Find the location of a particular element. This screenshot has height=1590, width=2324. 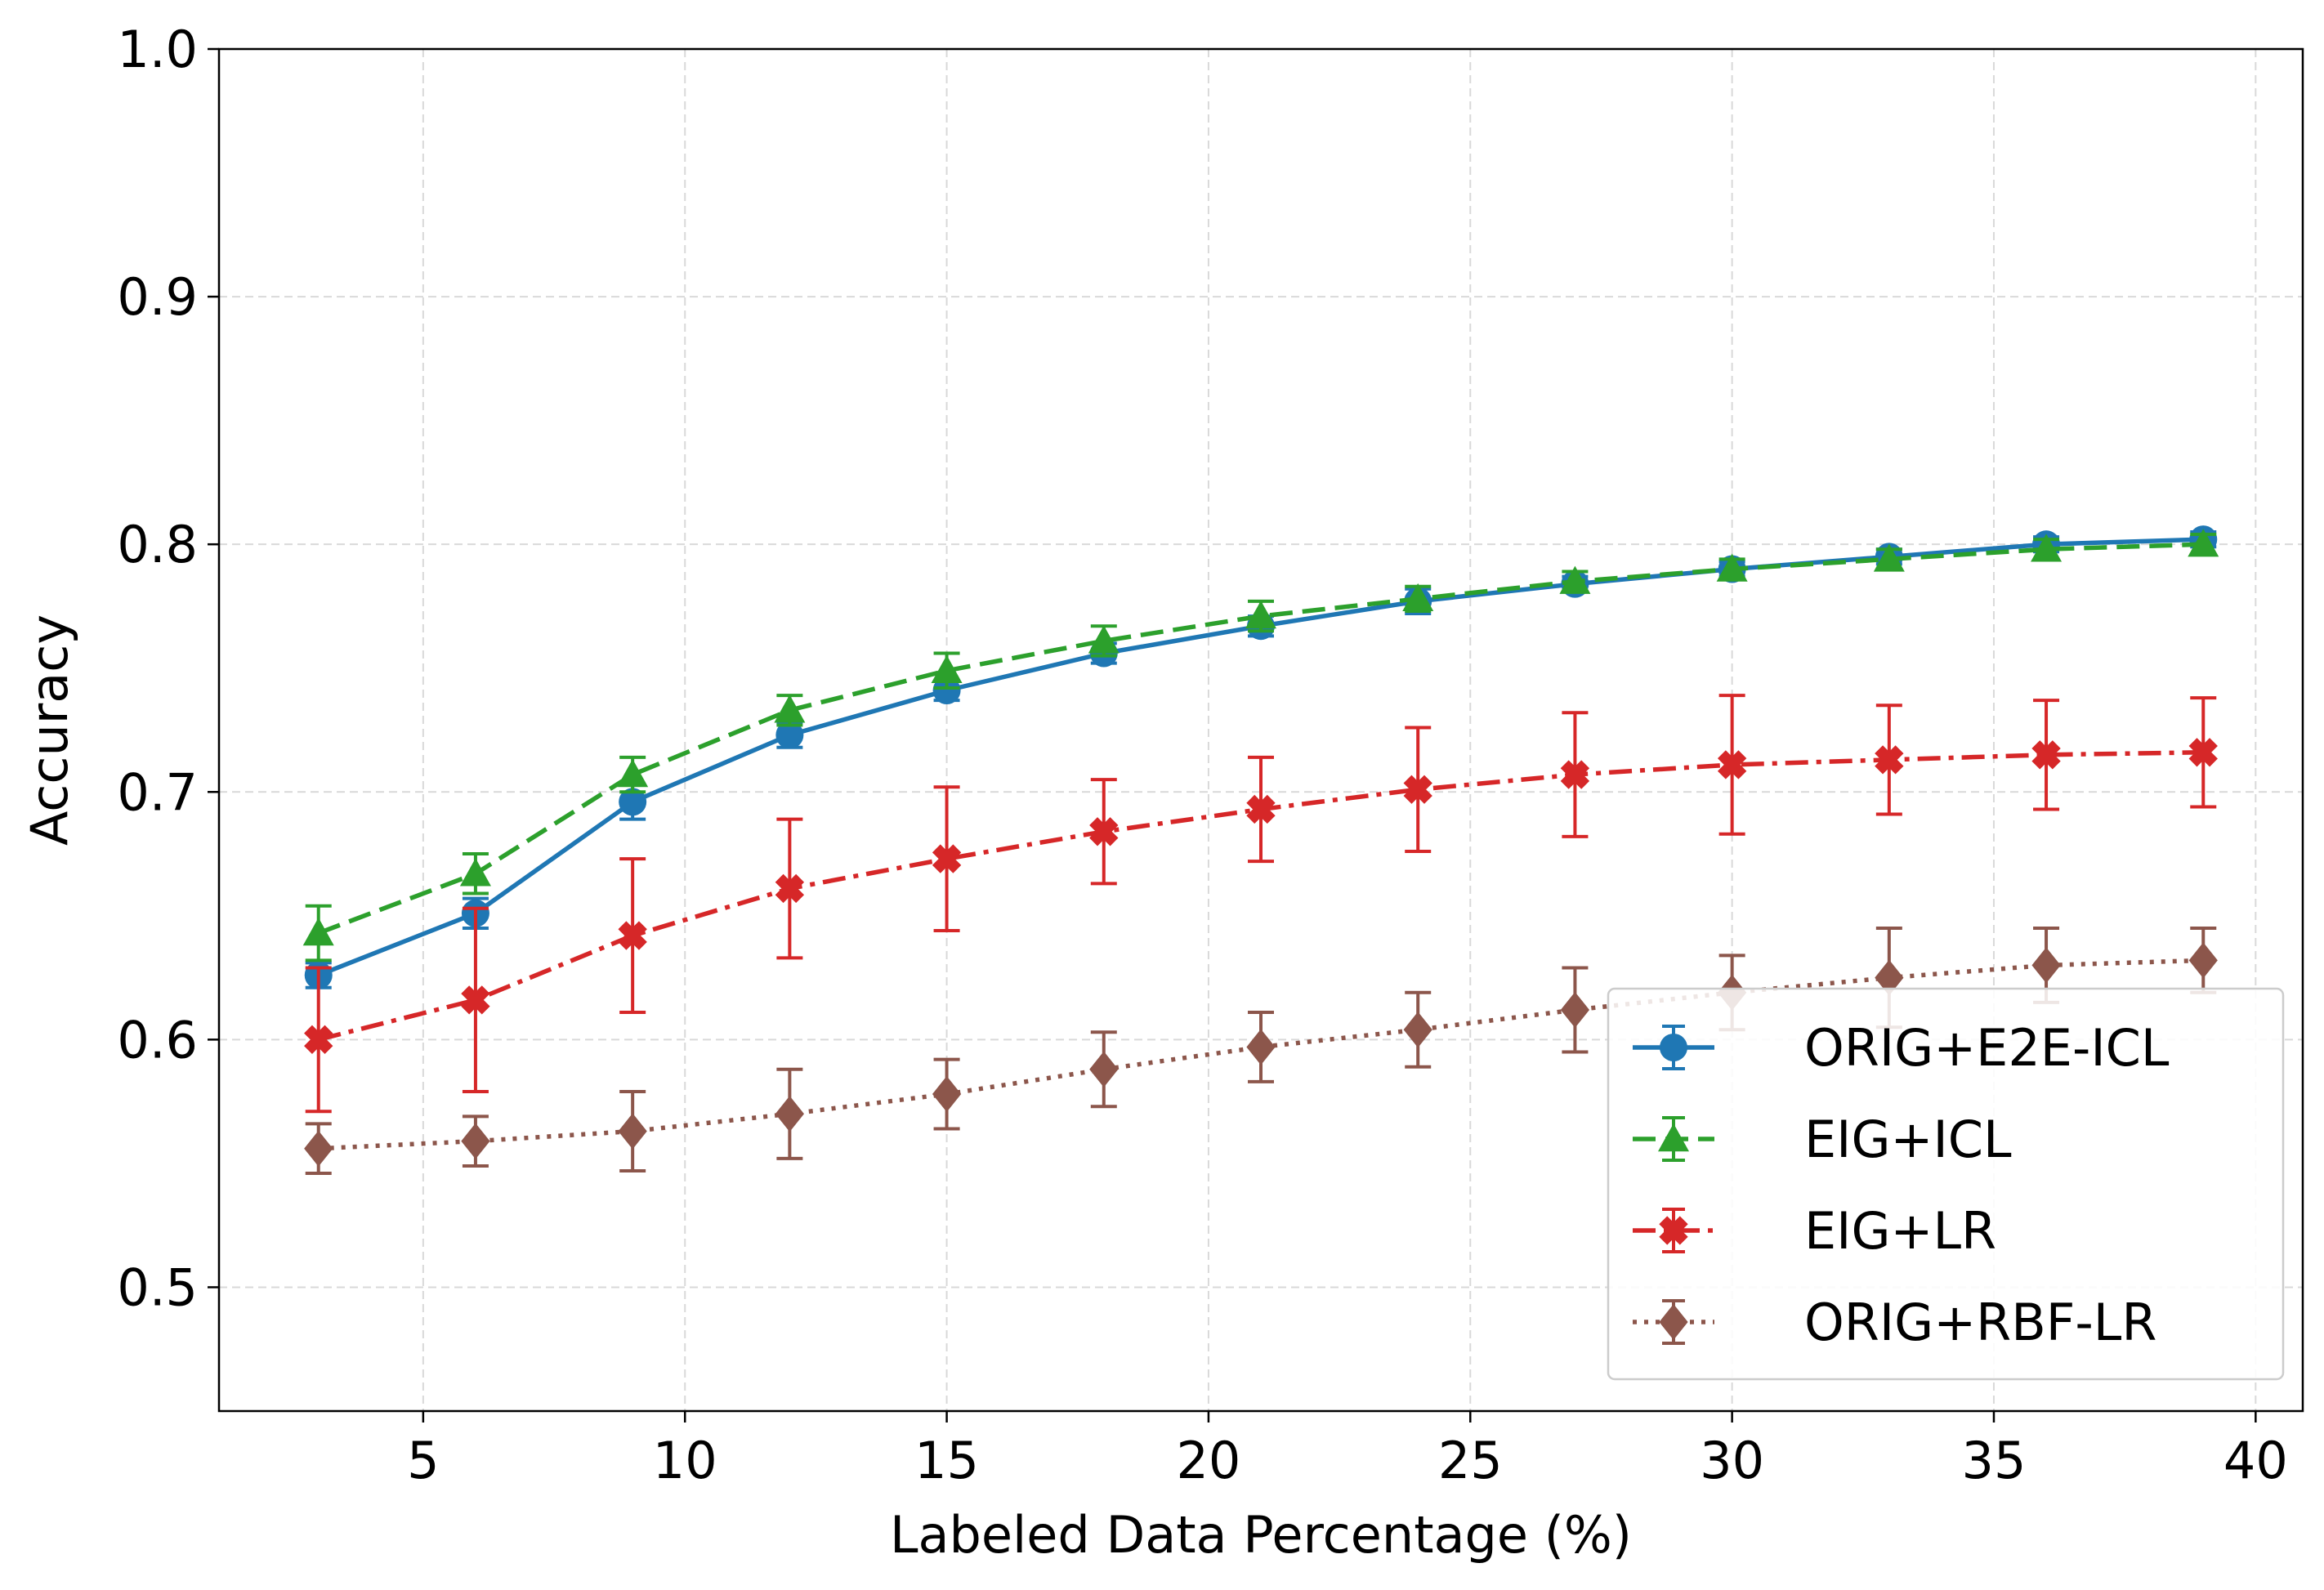

y-tick-label: 1.0 is located at coordinates (157, 49).